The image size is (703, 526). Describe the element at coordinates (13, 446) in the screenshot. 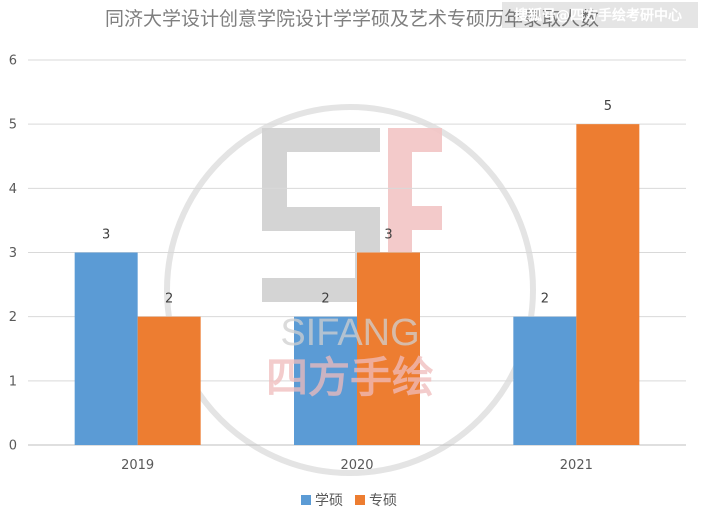

I see `y-tick-label: 0` at that location.